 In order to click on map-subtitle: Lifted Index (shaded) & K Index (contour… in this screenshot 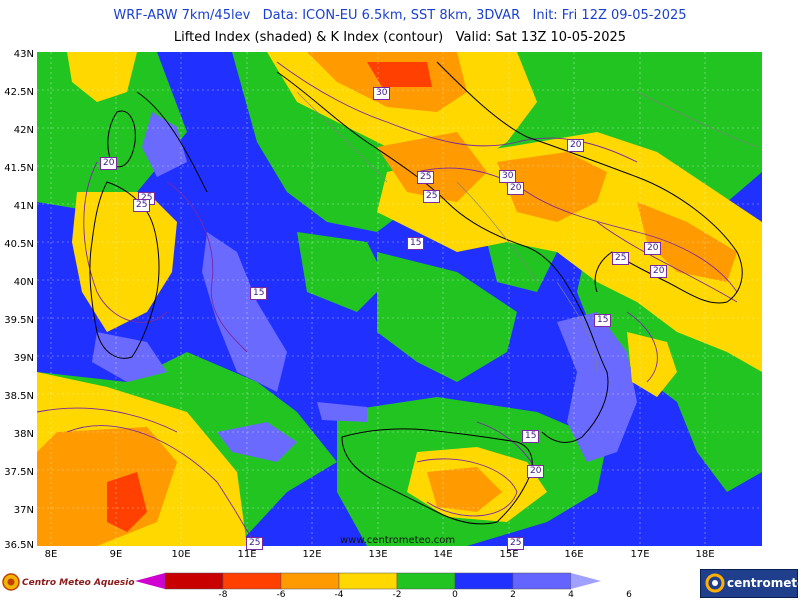, I will do `click(400, 37)`.